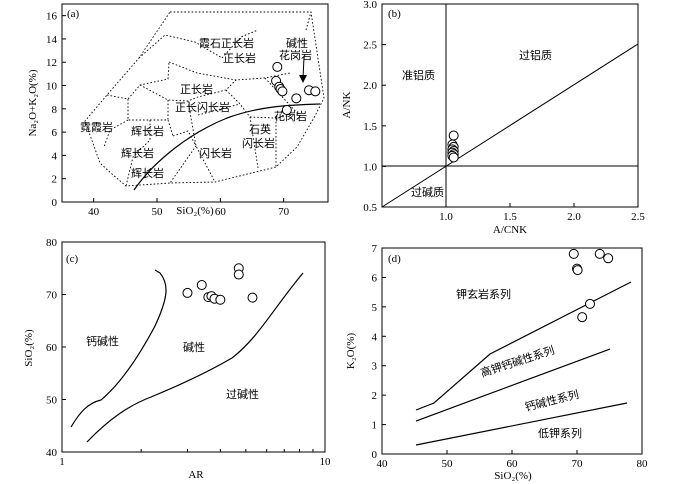 This screenshot has height=484, width=700. I want to click on high-k-boundary, so click(513, 385).